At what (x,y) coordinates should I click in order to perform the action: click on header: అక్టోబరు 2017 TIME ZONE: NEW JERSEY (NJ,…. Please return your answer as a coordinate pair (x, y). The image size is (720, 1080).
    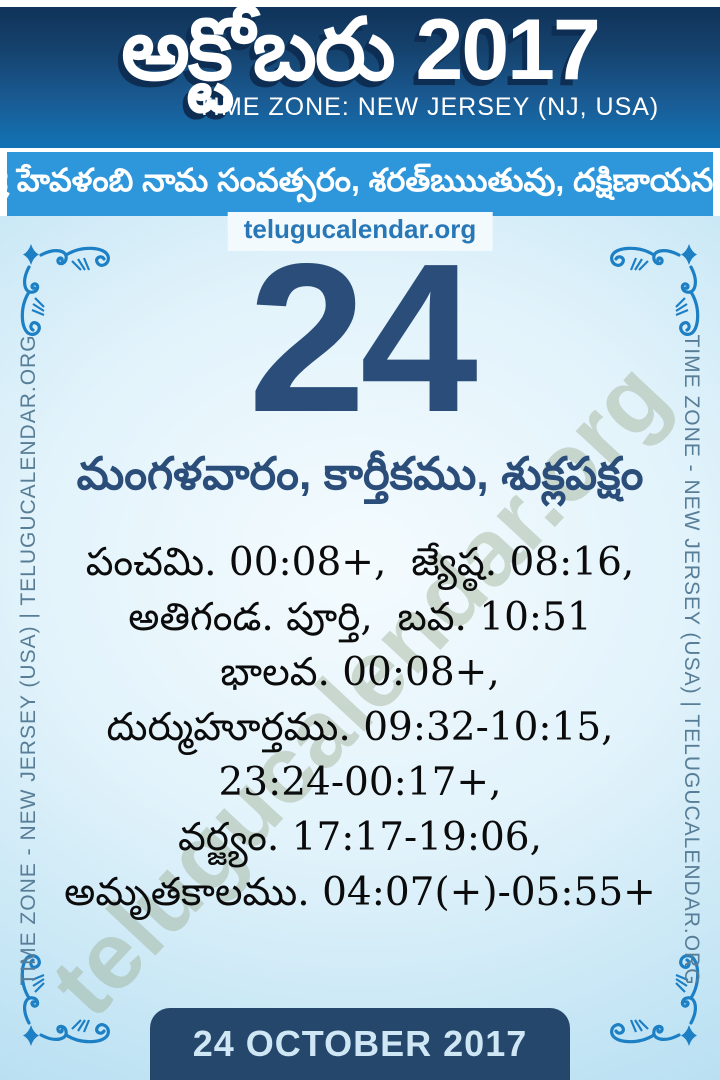
    Looking at the image, I should click on (360, 75).